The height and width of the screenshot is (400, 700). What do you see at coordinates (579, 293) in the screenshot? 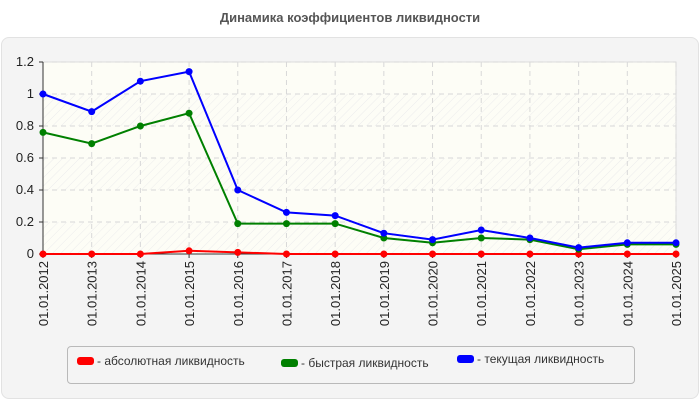
I see `x-tick-label: 01.01.2023` at bounding box center [579, 293].